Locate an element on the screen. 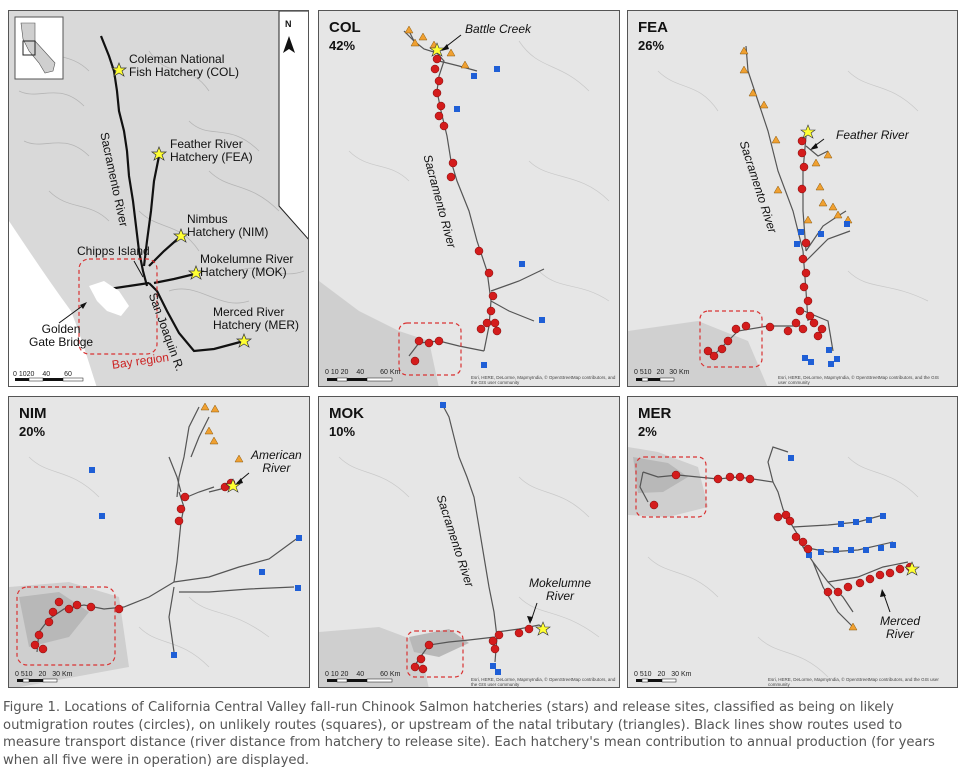  panel-code: MER is located at coordinates (655, 413).